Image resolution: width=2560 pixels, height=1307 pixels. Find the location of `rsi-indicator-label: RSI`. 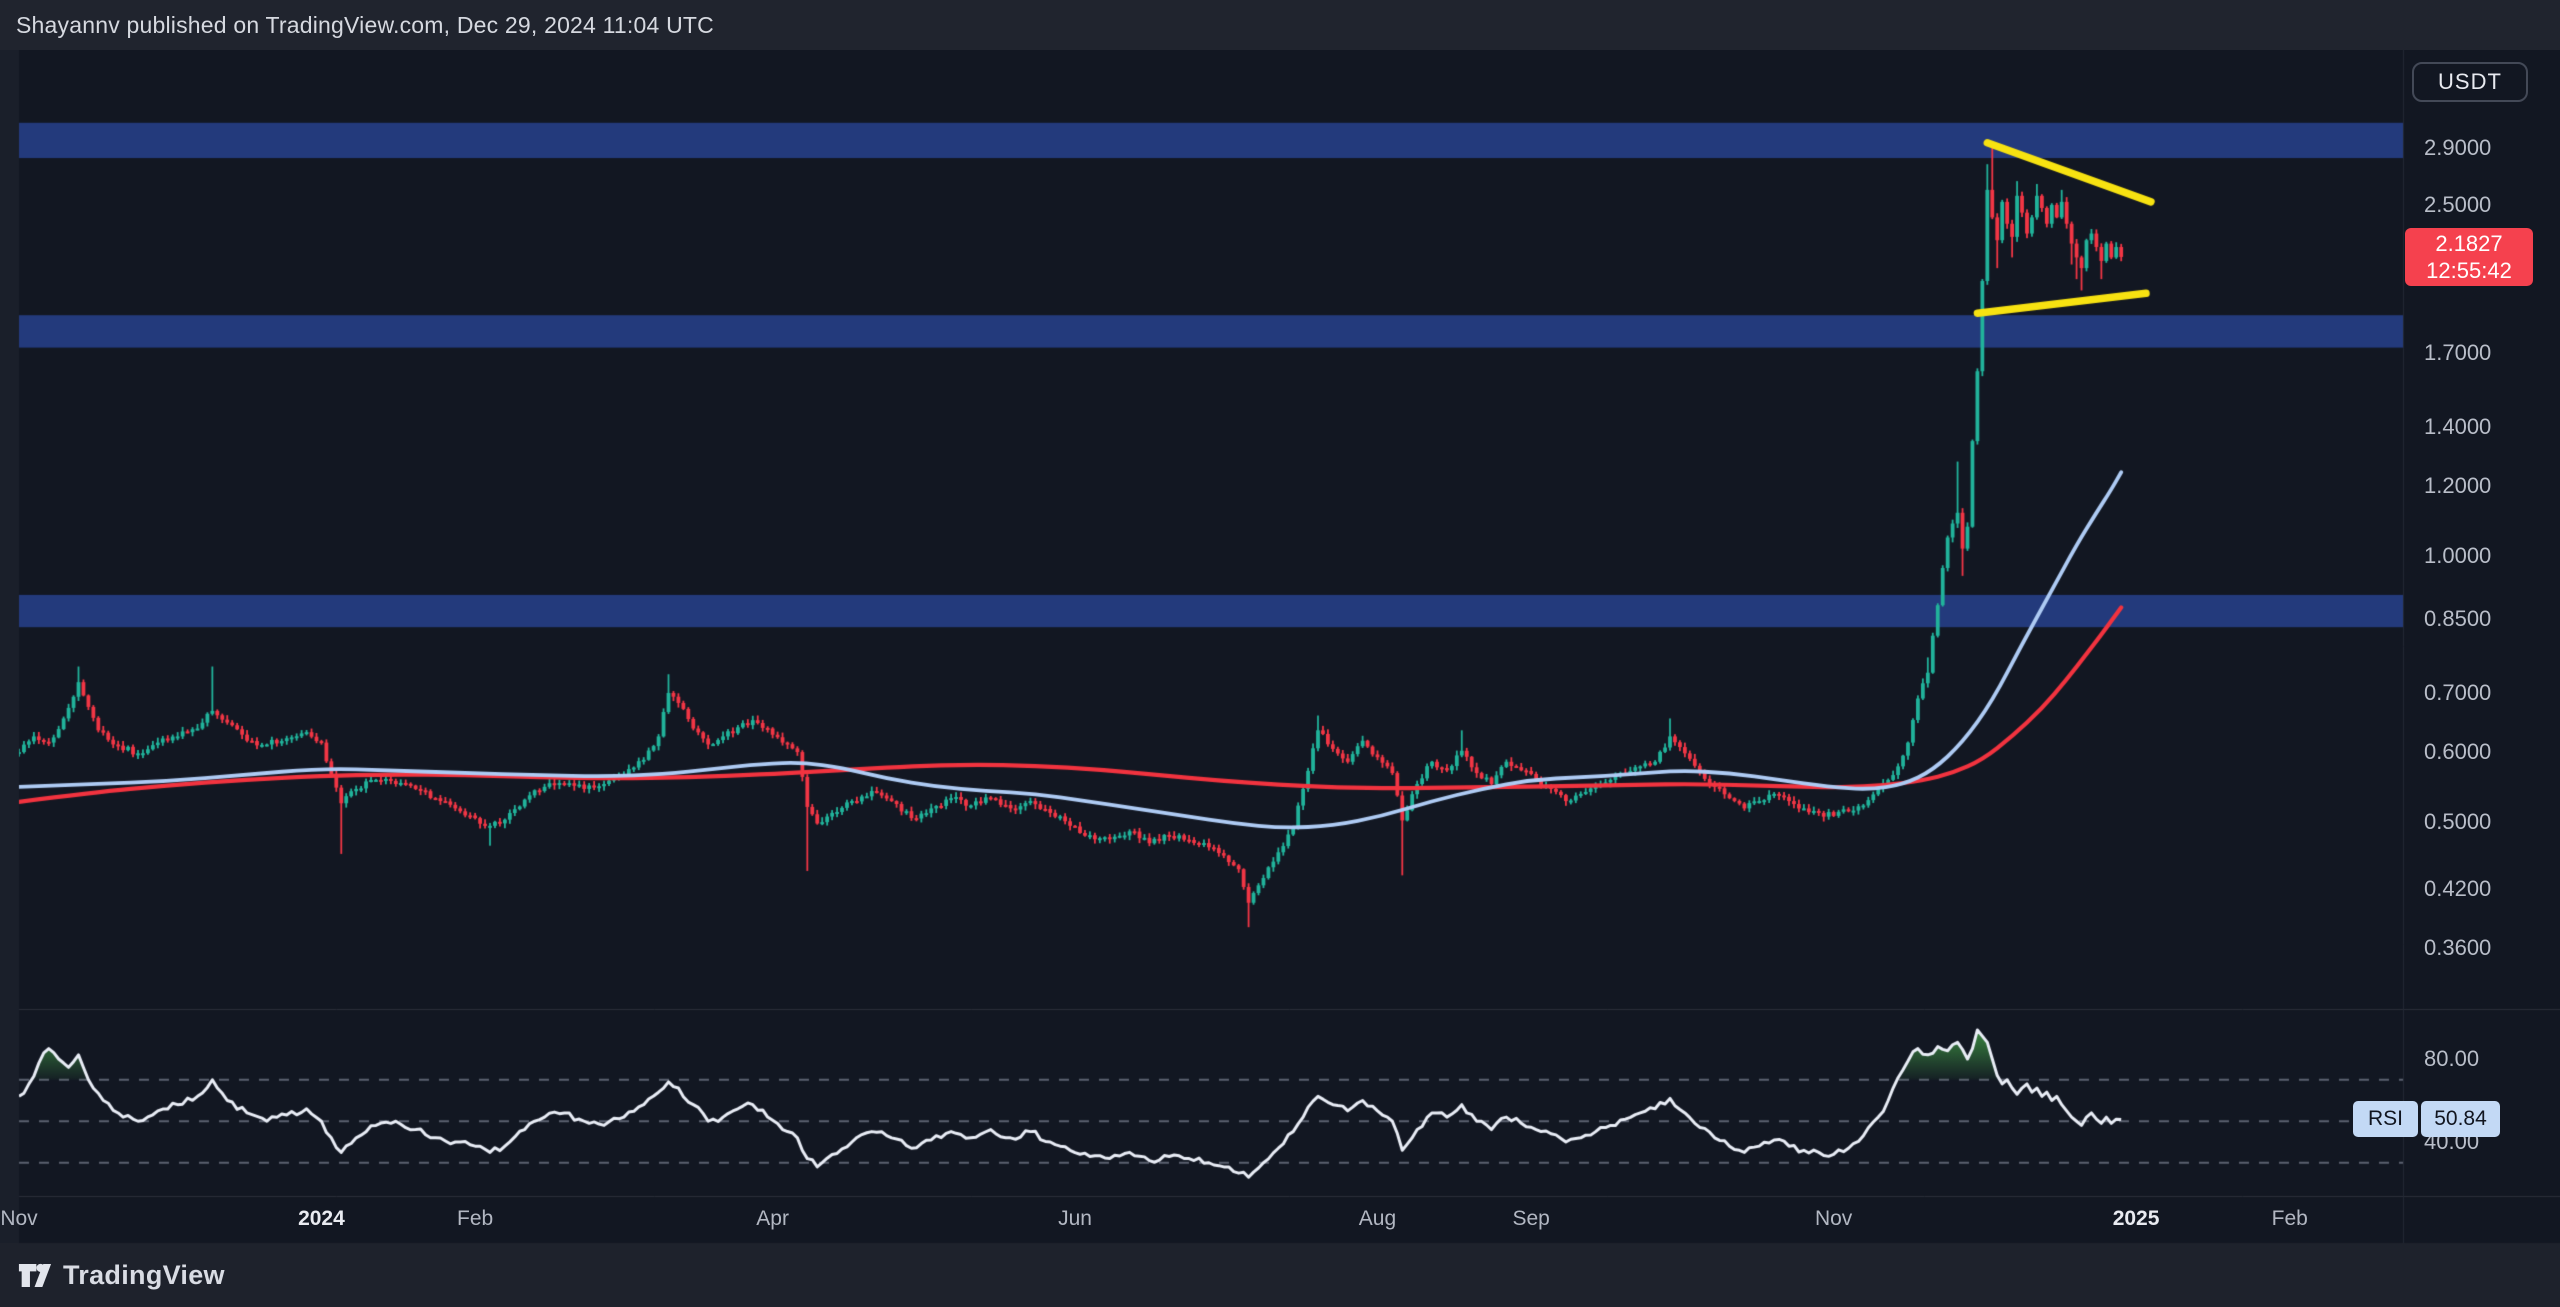

rsi-indicator-label: RSI is located at coordinates (2385, 1119).